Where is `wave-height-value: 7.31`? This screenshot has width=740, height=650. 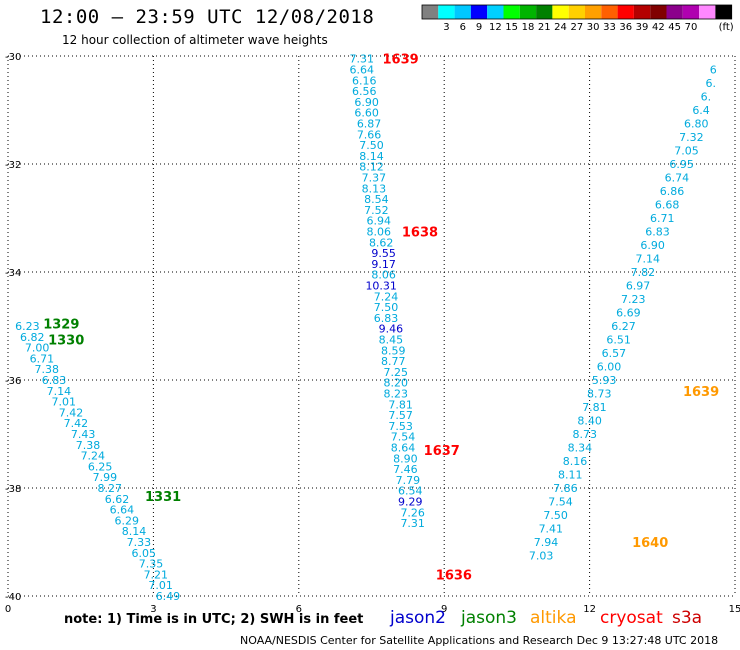
wave-height-value: 7.31 is located at coordinates (362, 59).